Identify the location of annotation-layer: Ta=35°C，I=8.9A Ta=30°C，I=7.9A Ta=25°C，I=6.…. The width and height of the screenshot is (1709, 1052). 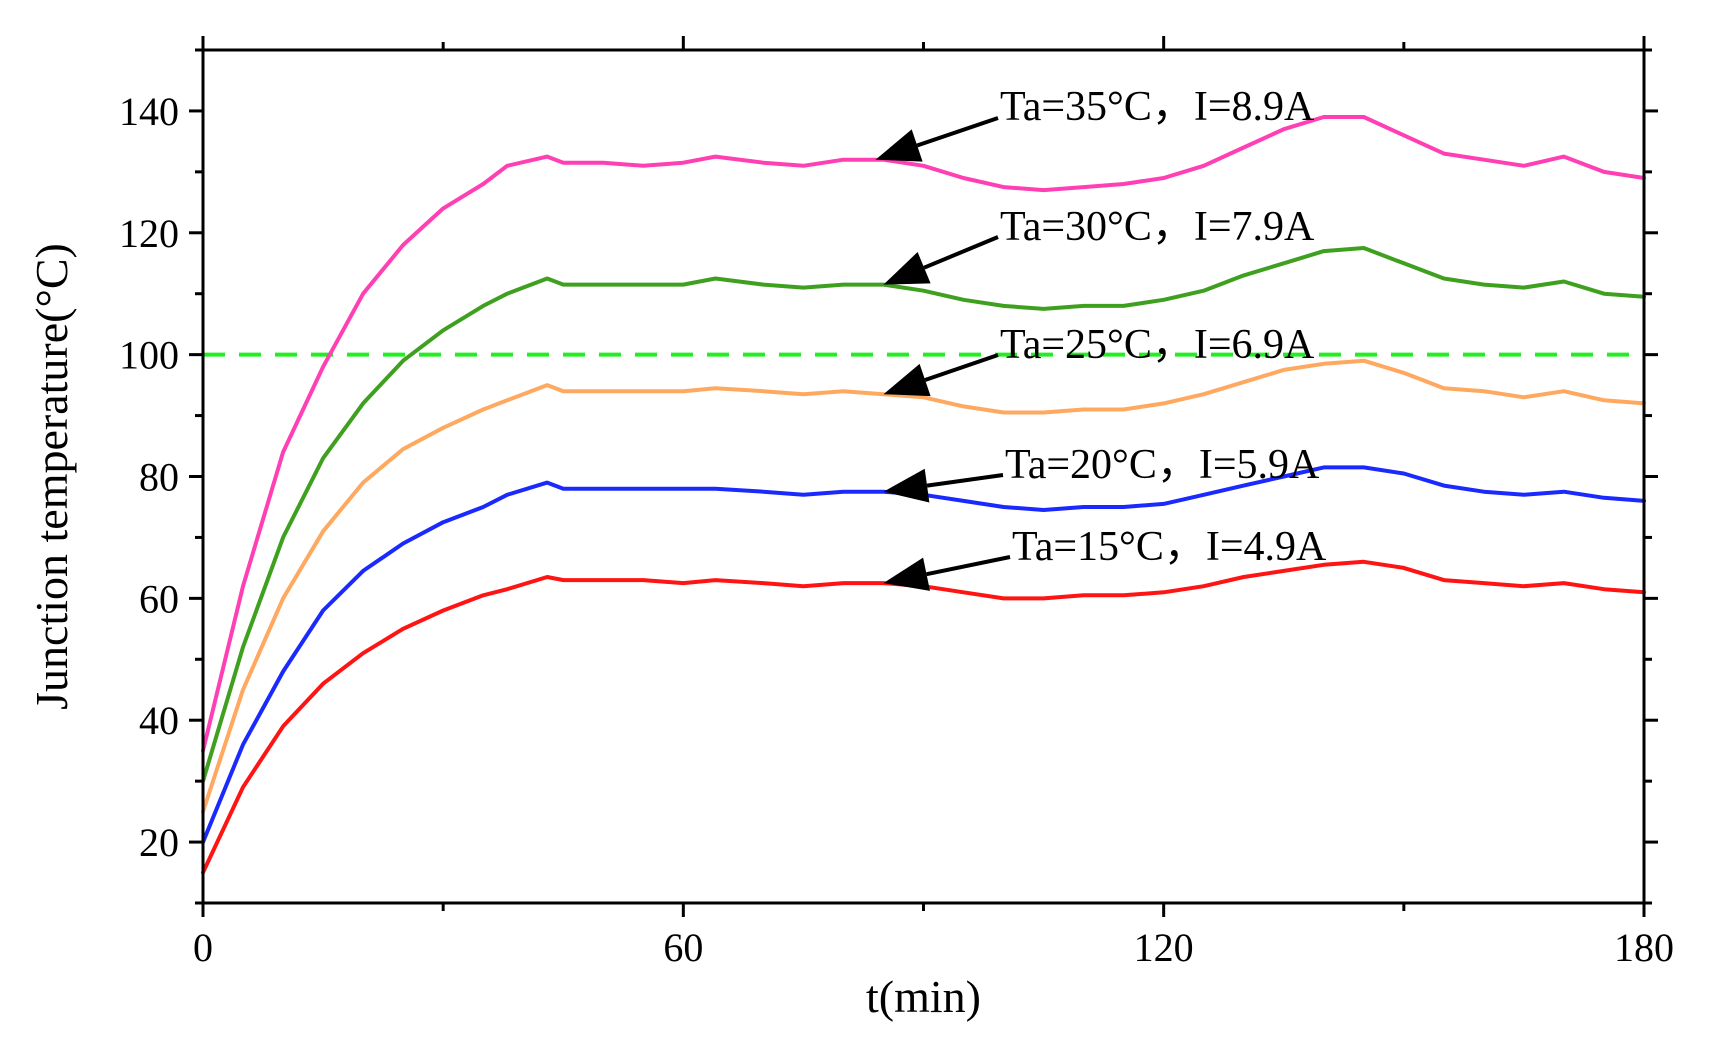
(1101, 337).